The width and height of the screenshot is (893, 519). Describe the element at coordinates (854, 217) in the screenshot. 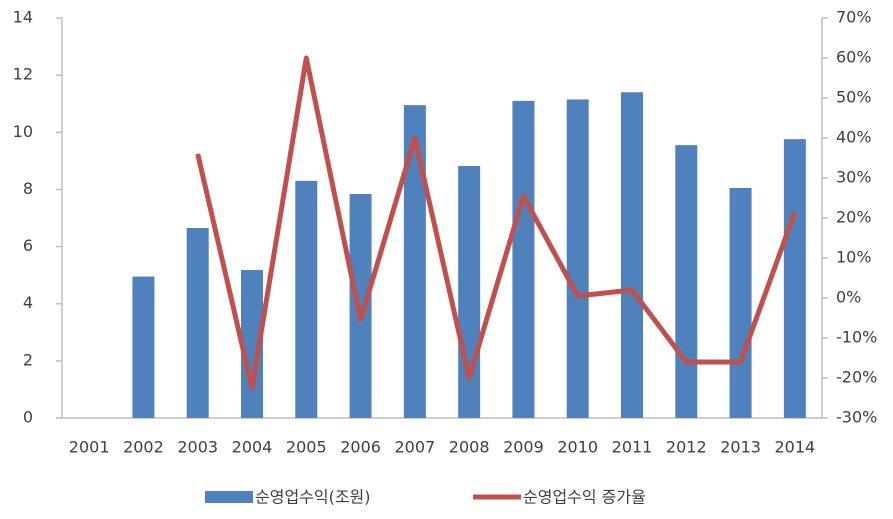

I see `y2-tick-label: 20%` at that location.